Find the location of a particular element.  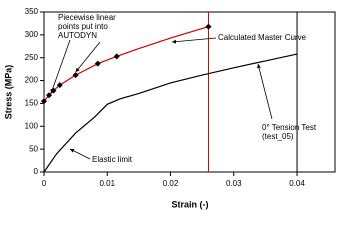

annotation: Piecewise linear points put into AUTODYN is located at coordinates (87, 26).